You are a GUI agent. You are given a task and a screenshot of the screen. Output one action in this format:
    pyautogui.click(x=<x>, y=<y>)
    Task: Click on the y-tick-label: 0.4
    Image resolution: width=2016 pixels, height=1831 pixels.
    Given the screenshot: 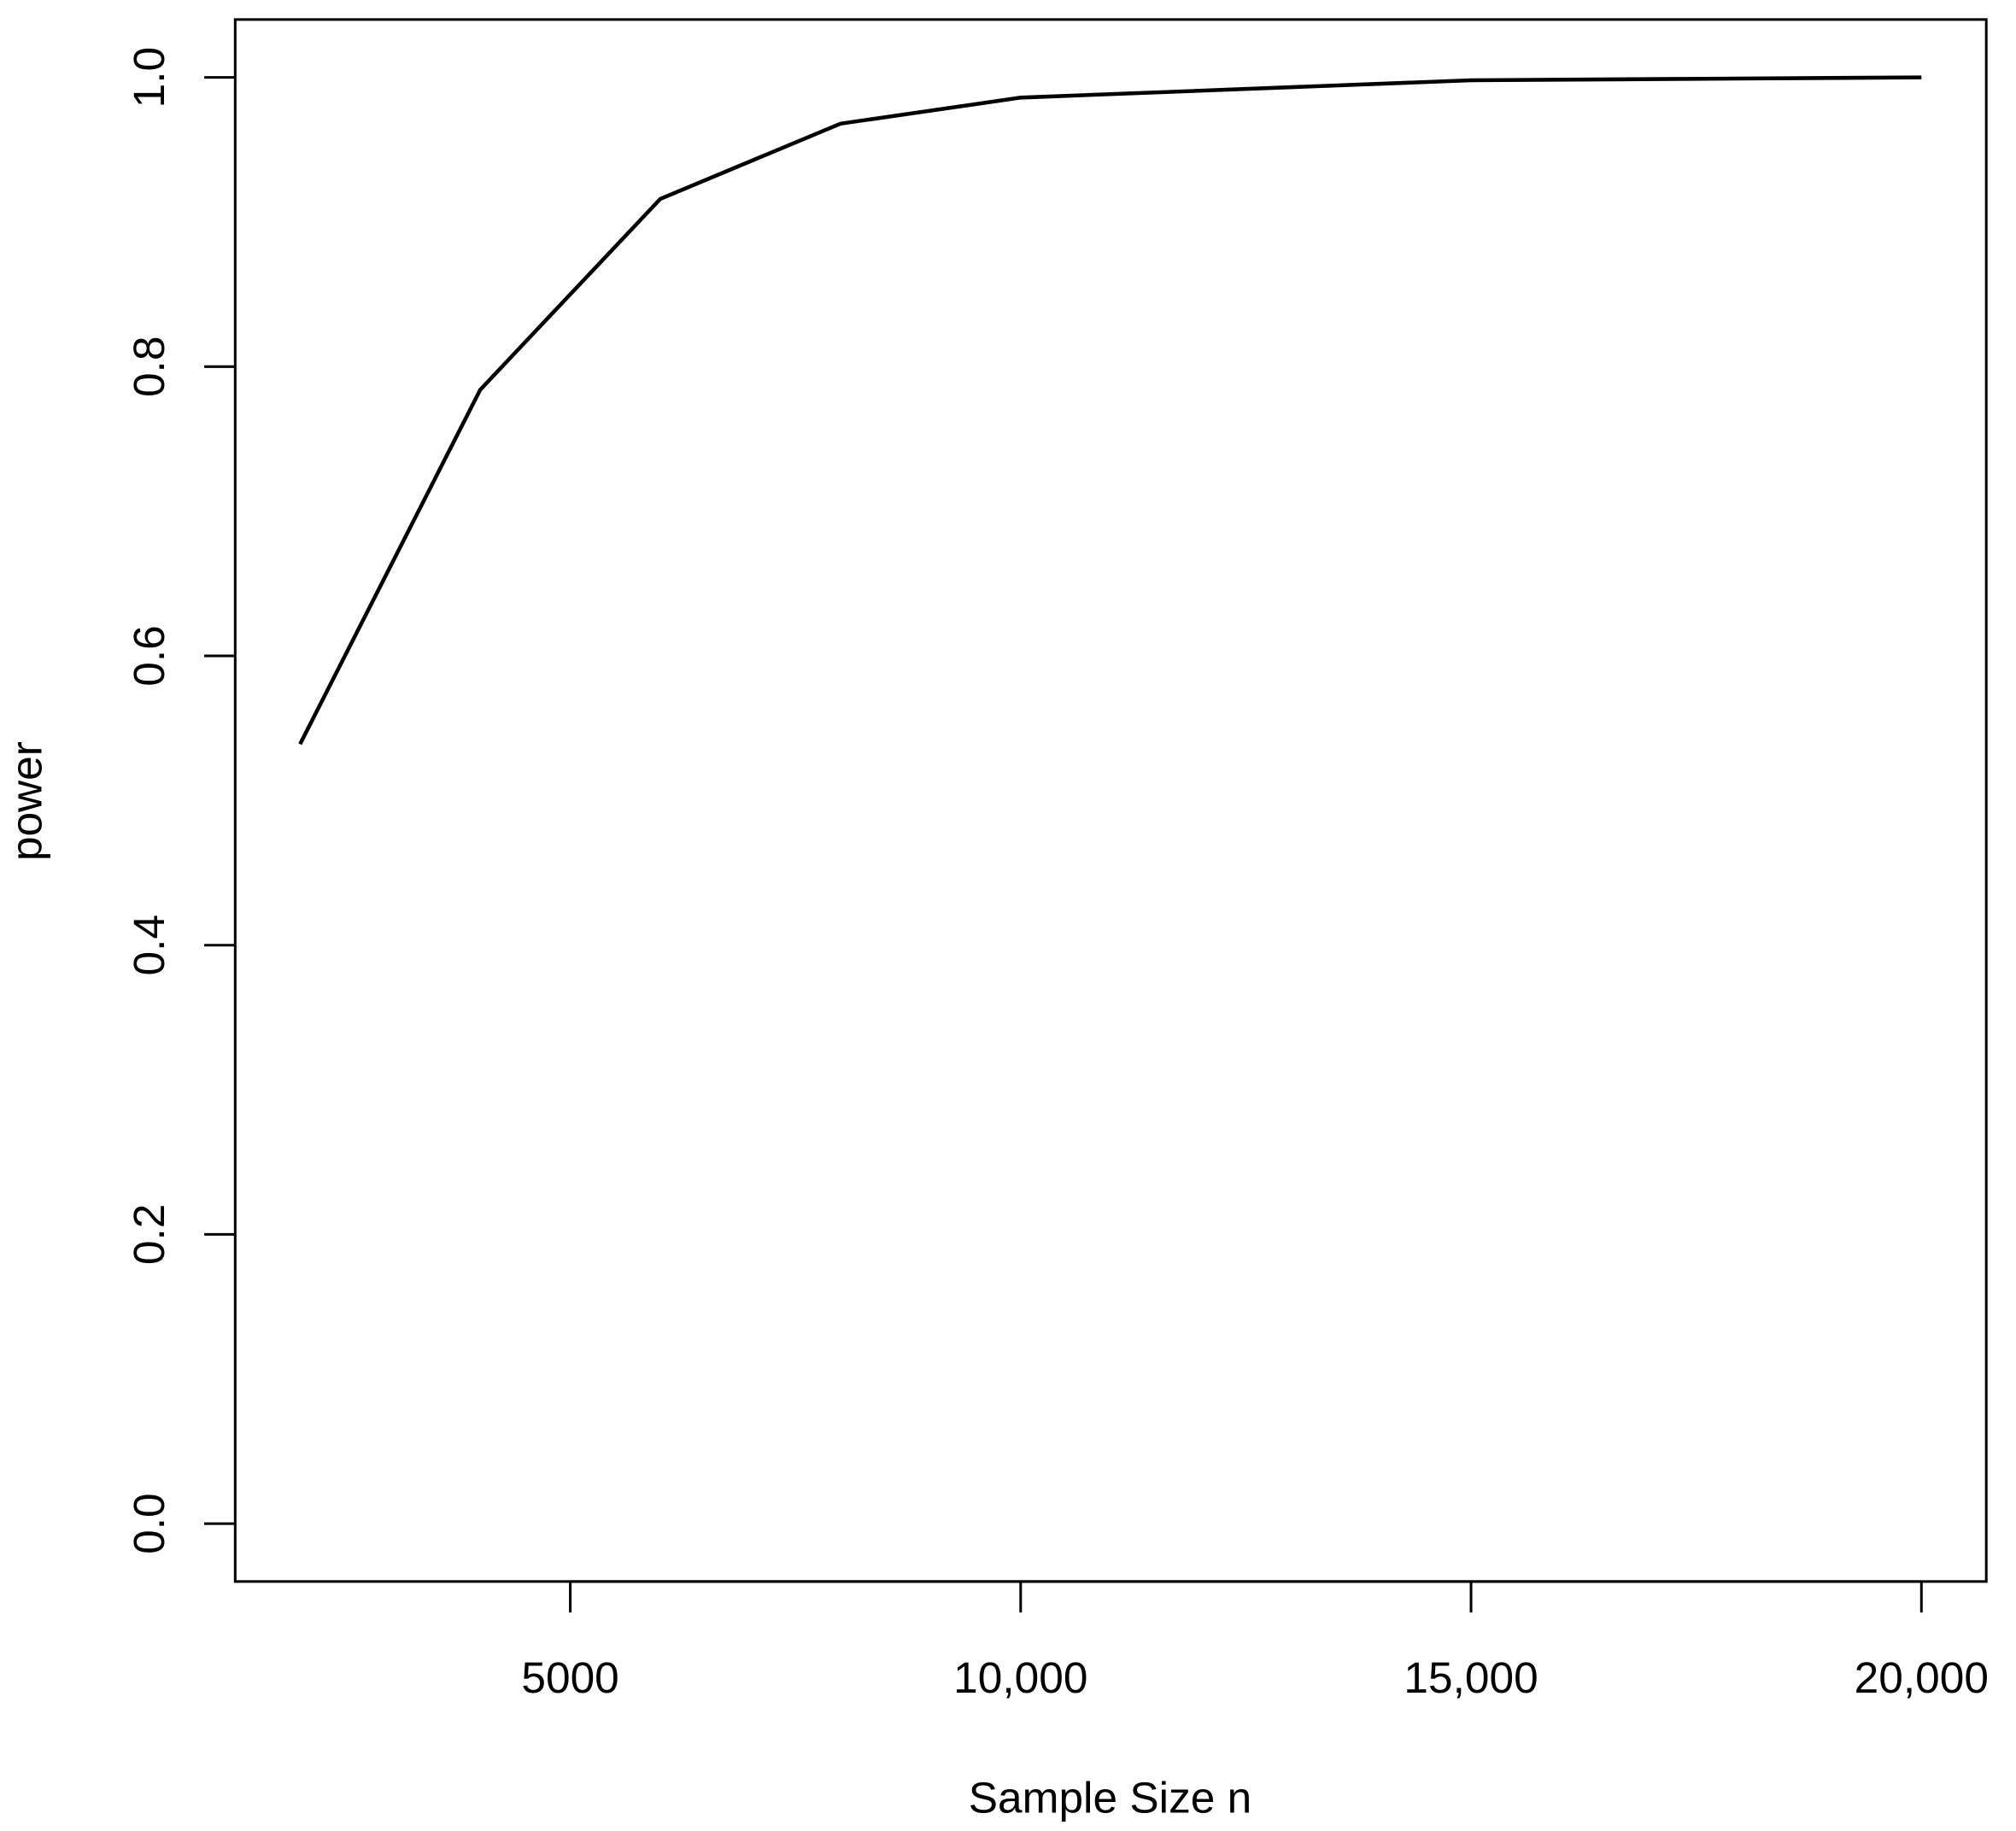 What is the action you would take?
    pyautogui.click(x=148, y=945)
    